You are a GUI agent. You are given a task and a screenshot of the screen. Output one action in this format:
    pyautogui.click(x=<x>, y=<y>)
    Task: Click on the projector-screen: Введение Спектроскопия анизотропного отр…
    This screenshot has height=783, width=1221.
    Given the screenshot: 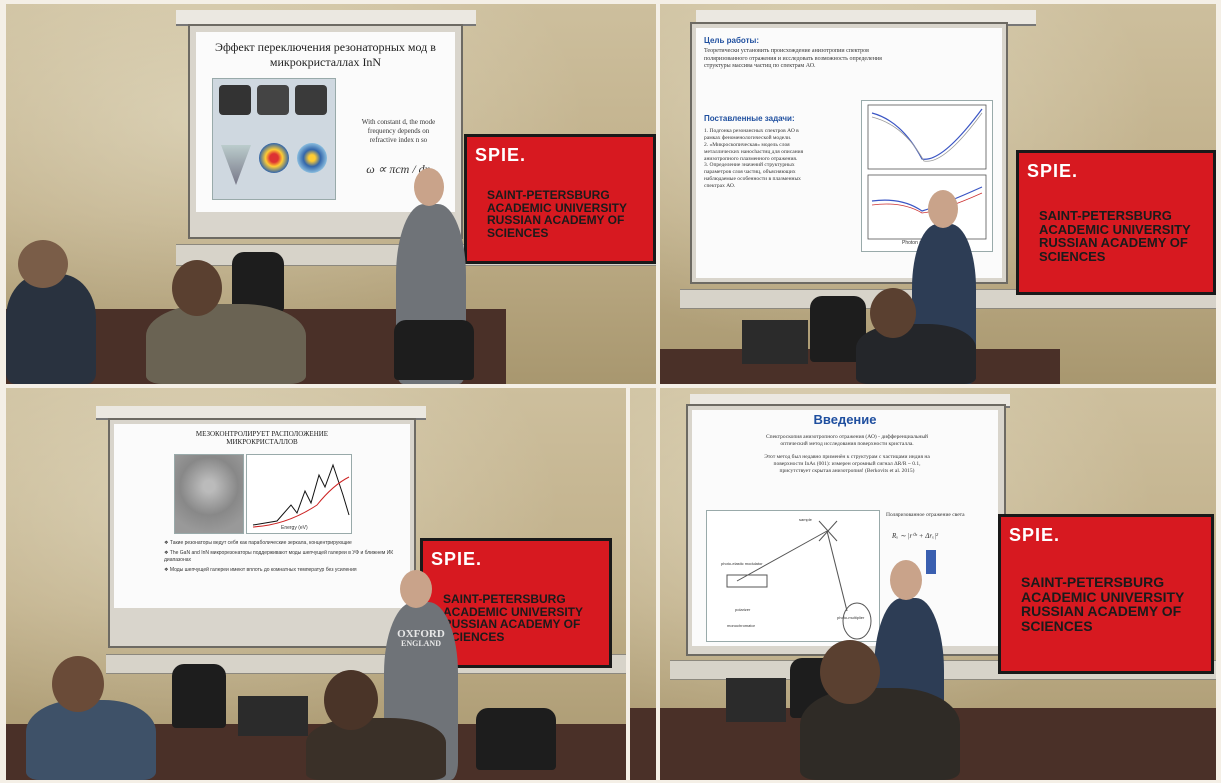 What is the action you would take?
    pyautogui.click(x=846, y=530)
    